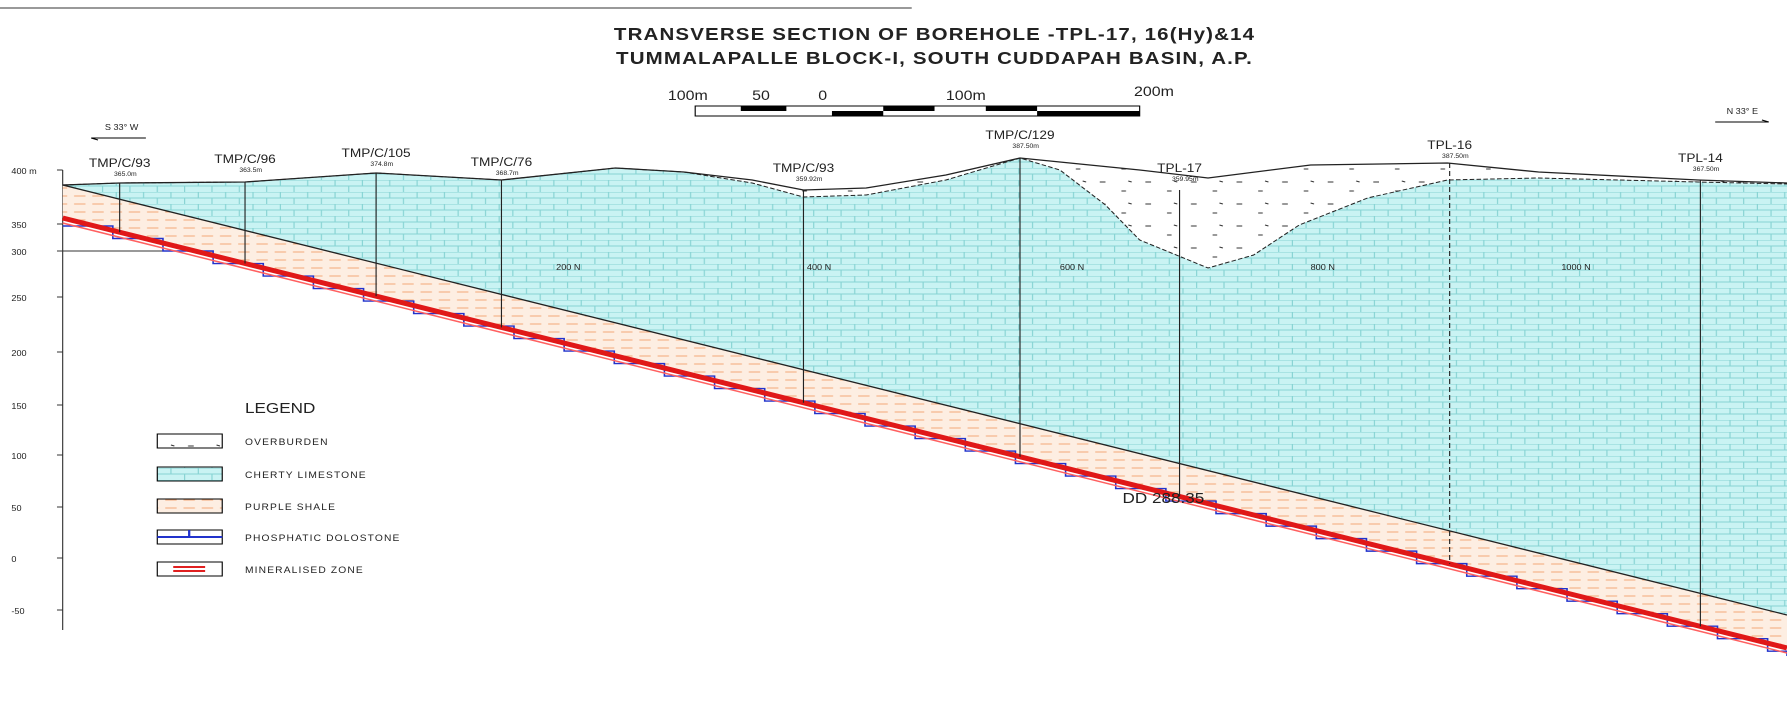 This screenshot has height=720, width=1787. Describe the element at coordinates (1706, 169) in the screenshot. I see `borehole-elevation: 367.50m` at that location.